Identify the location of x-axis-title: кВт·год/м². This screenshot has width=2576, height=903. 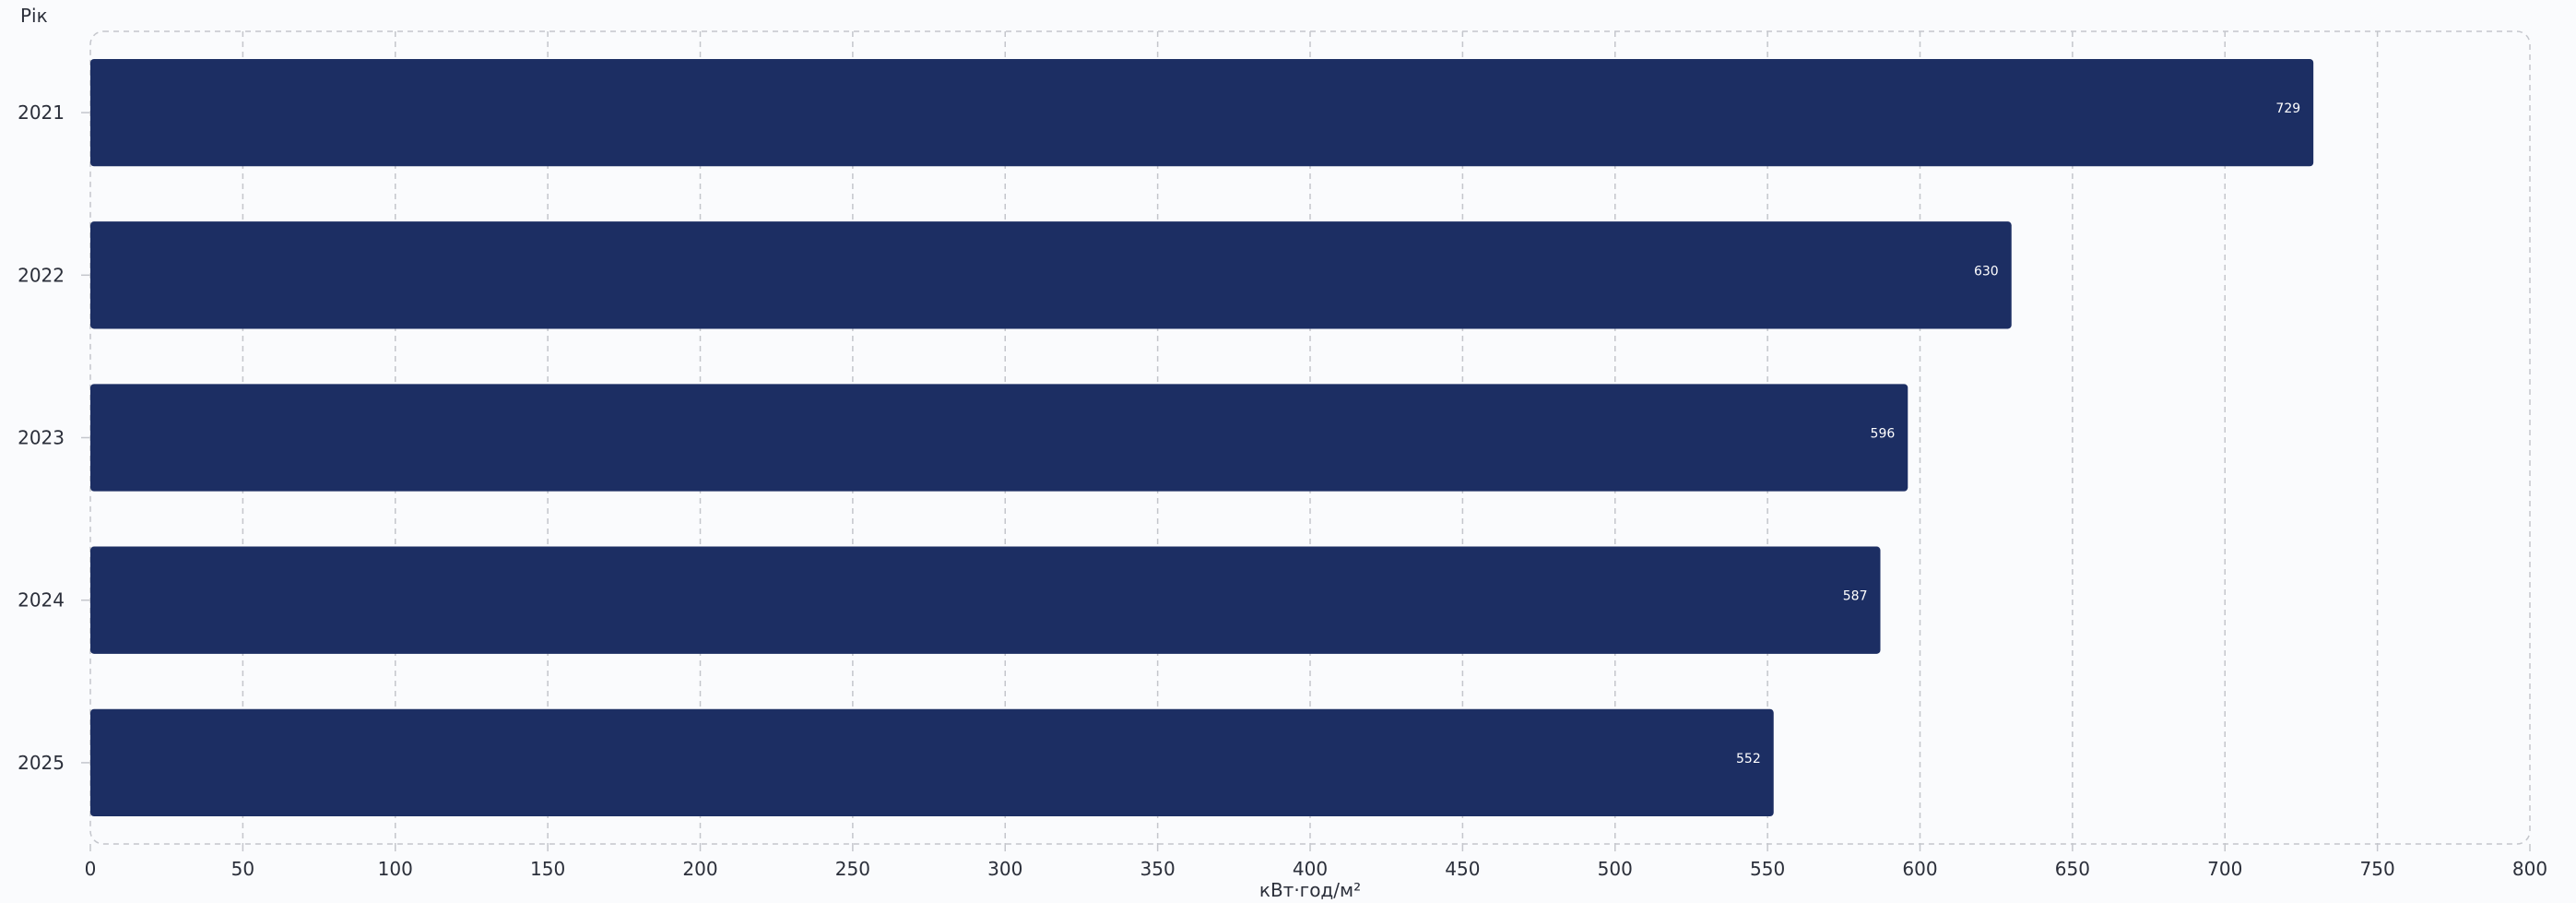
(1310, 890).